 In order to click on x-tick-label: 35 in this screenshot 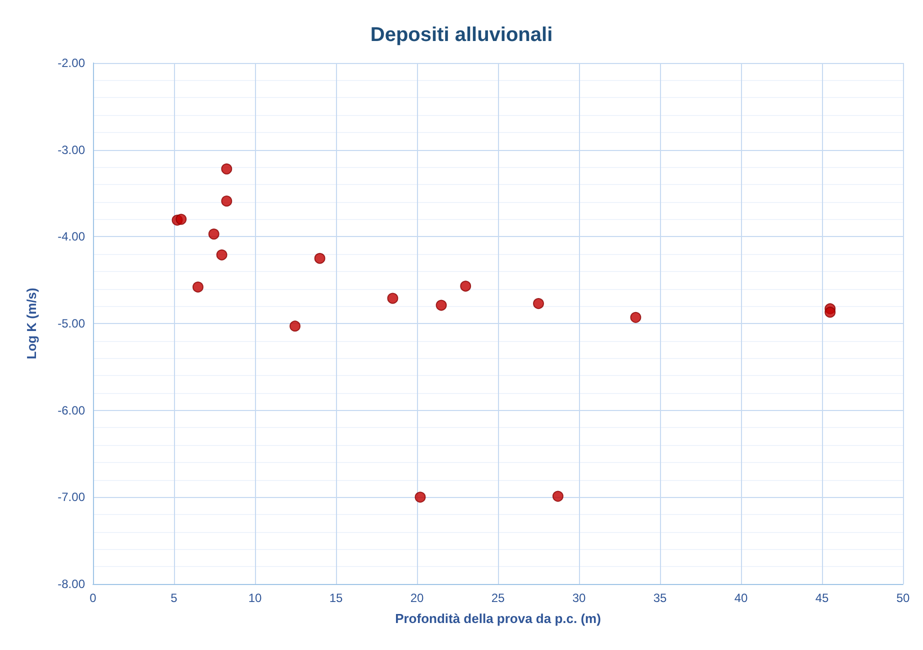, I will do `click(660, 598)`.